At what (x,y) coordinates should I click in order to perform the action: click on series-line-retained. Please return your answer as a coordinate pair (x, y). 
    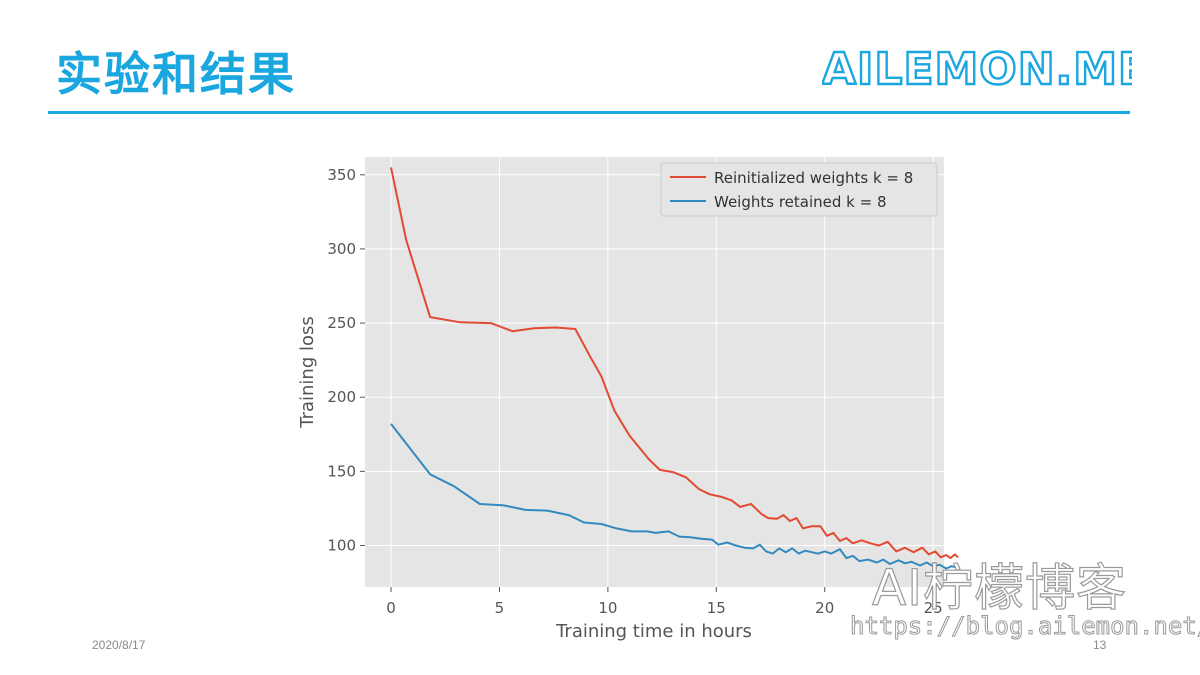
    Looking at the image, I should click on (674, 496).